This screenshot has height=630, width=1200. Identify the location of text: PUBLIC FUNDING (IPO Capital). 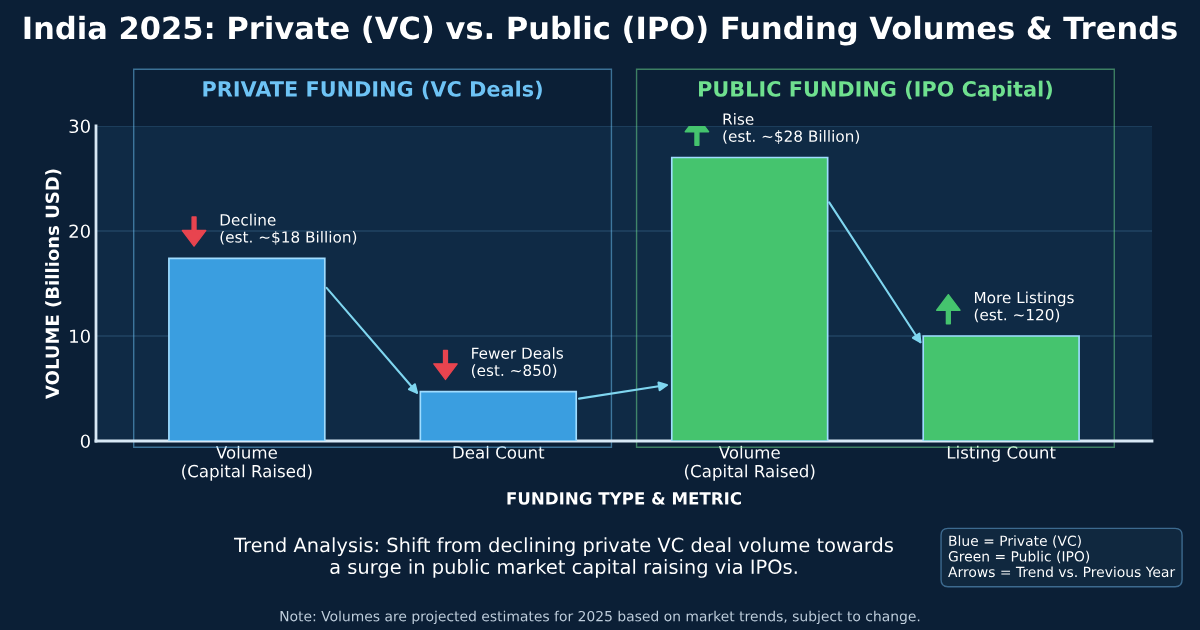
(875, 90).